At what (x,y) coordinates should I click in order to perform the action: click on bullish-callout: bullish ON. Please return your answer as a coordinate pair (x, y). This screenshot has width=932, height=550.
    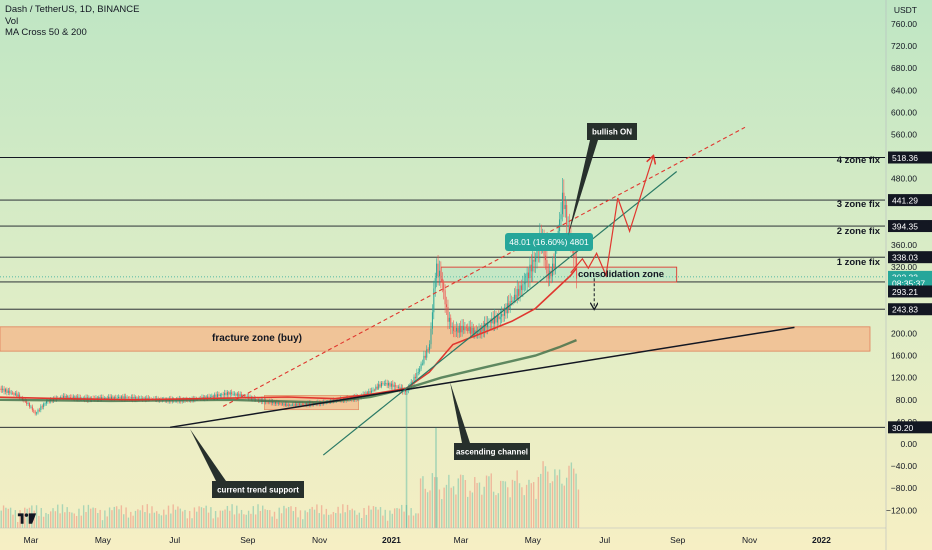
    Looking at the image, I should click on (602, 179).